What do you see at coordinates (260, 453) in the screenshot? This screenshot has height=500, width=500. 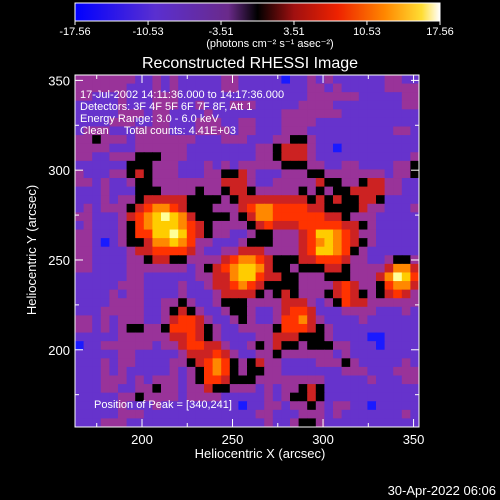 I see `x-axis-label: Heliocentric X (arcsec)` at bounding box center [260, 453].